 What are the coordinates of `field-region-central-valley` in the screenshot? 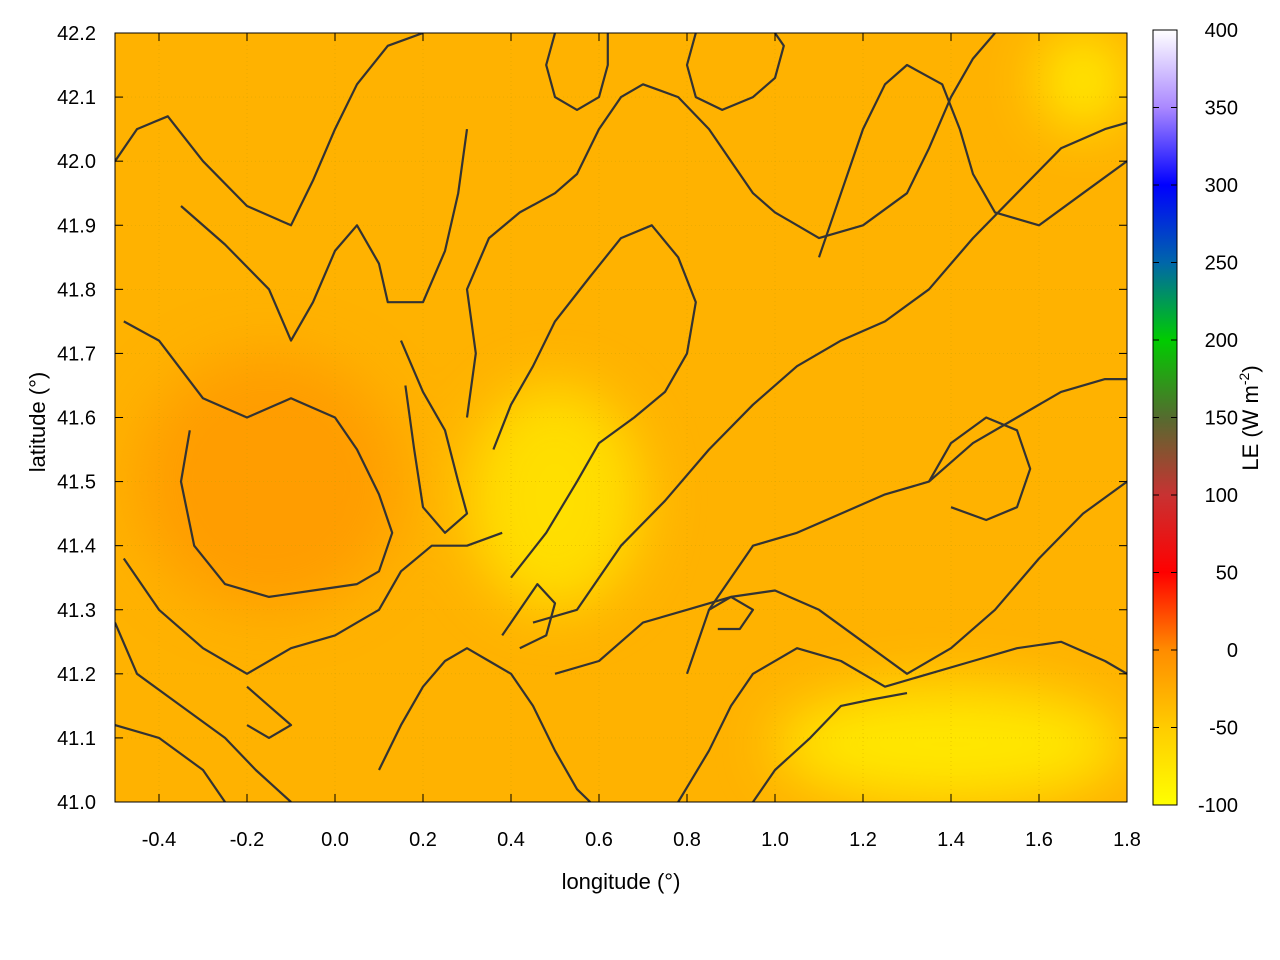 It's located at (555, 497).